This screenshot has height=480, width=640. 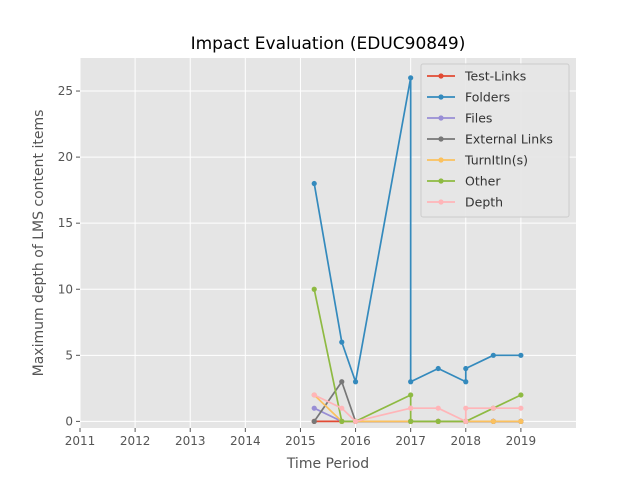 I want to click on legend-item: Test-Links, so click(x=476, y=76).